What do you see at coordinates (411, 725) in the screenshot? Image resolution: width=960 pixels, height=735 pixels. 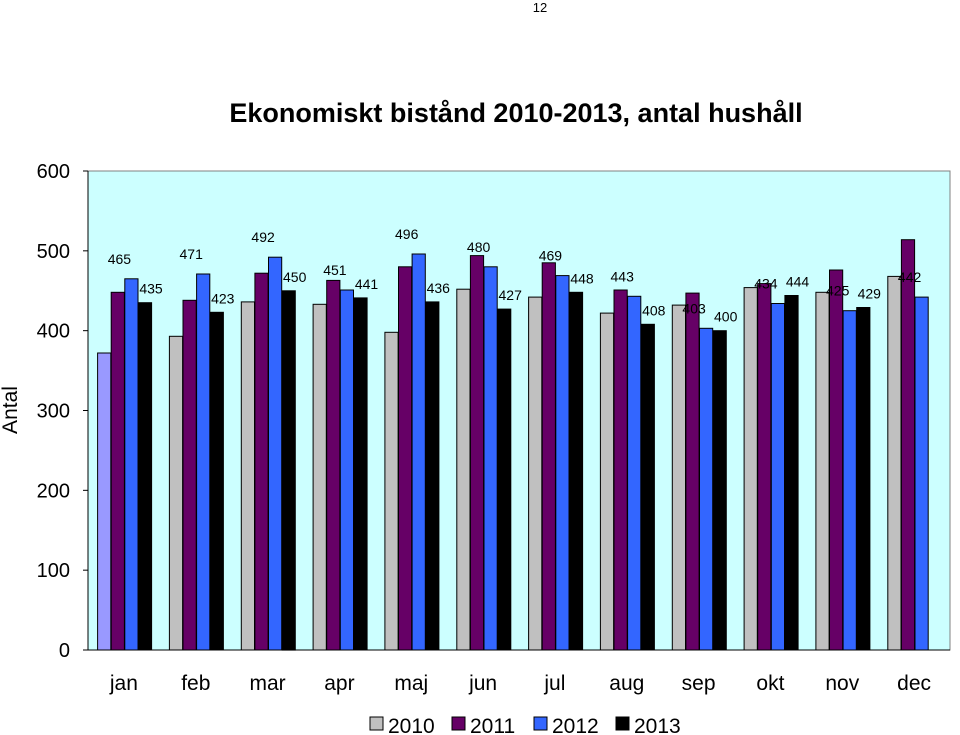 I see `legend-label-2010: 2010` at bounding box center [411, 725].